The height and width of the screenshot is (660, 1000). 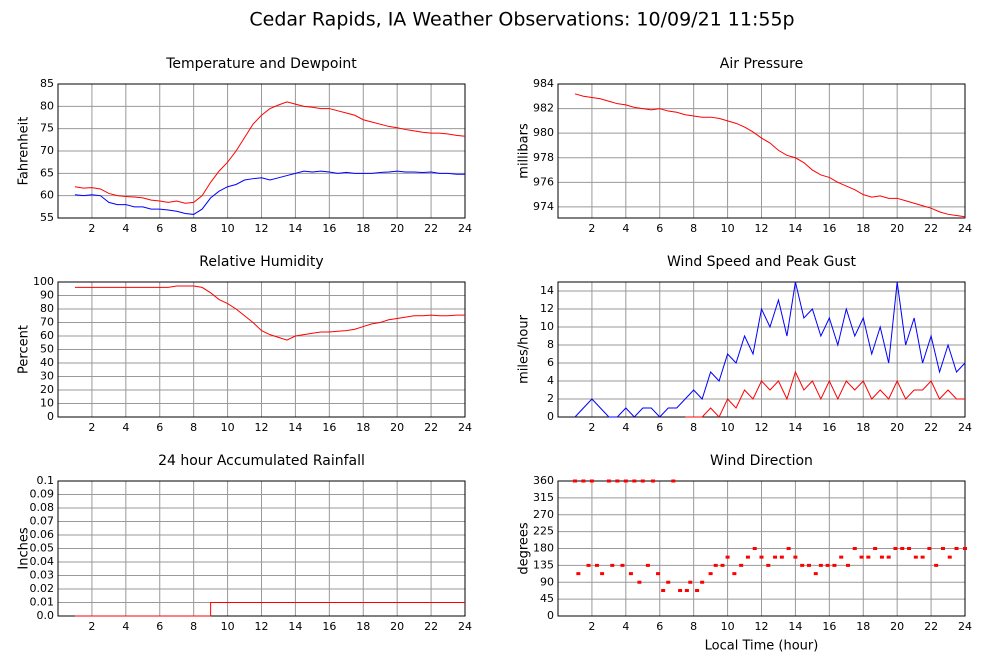 What do you see at coordinates (47, 150) in the screenshot?
I see `y-tick-label: 70` at bounding box center [47, 150].